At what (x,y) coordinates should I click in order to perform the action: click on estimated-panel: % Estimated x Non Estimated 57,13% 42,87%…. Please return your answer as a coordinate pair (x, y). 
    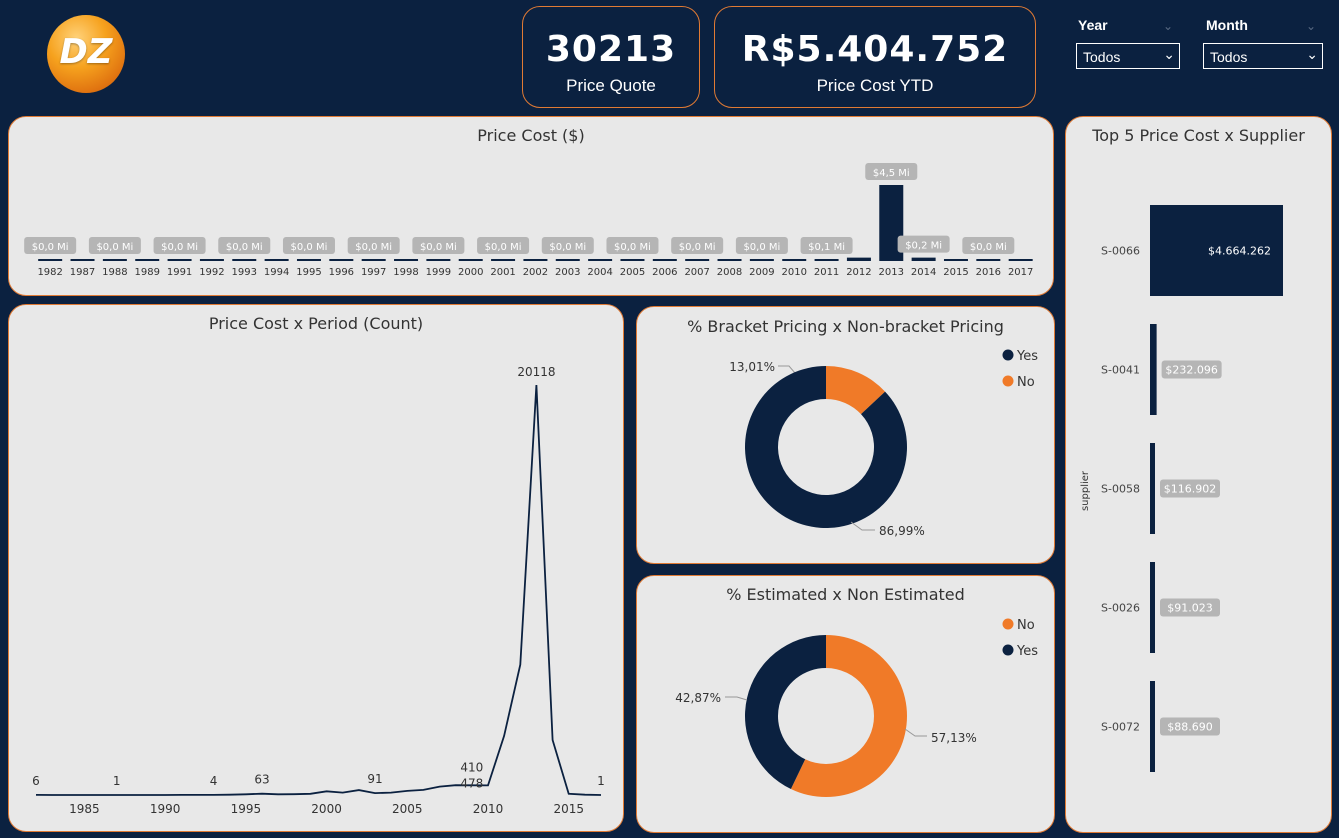
    Looking at the image, I should click on (845, 704).